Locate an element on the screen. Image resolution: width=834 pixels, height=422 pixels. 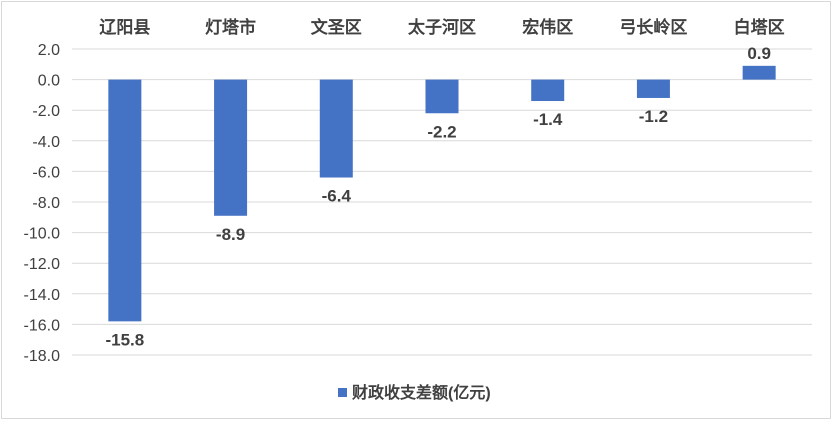
category-labels: 辽阳县 灯塔市 文圣区 太子河区 宏伟区 弓长岭区 白塔区 is located at coordinates (441, 27).